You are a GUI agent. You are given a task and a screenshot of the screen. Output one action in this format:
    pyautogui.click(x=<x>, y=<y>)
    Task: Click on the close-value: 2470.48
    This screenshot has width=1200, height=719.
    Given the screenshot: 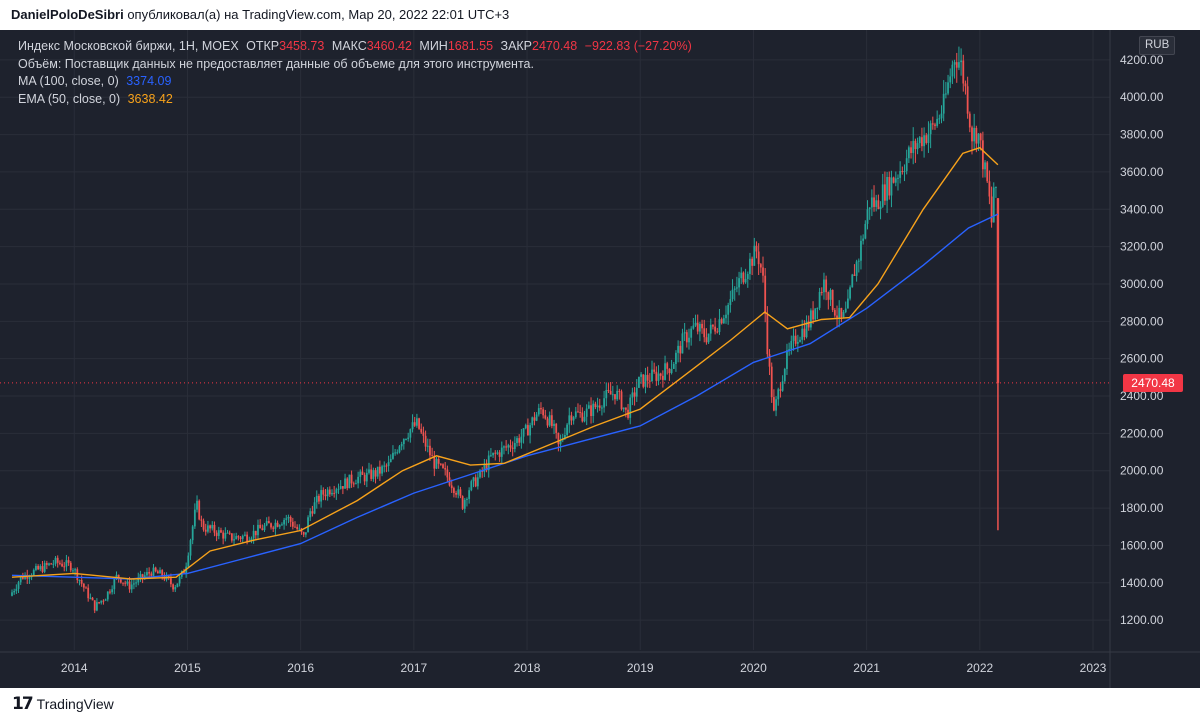 What is the action you would take?
    pyautogui.click(x=555, y=46)
    